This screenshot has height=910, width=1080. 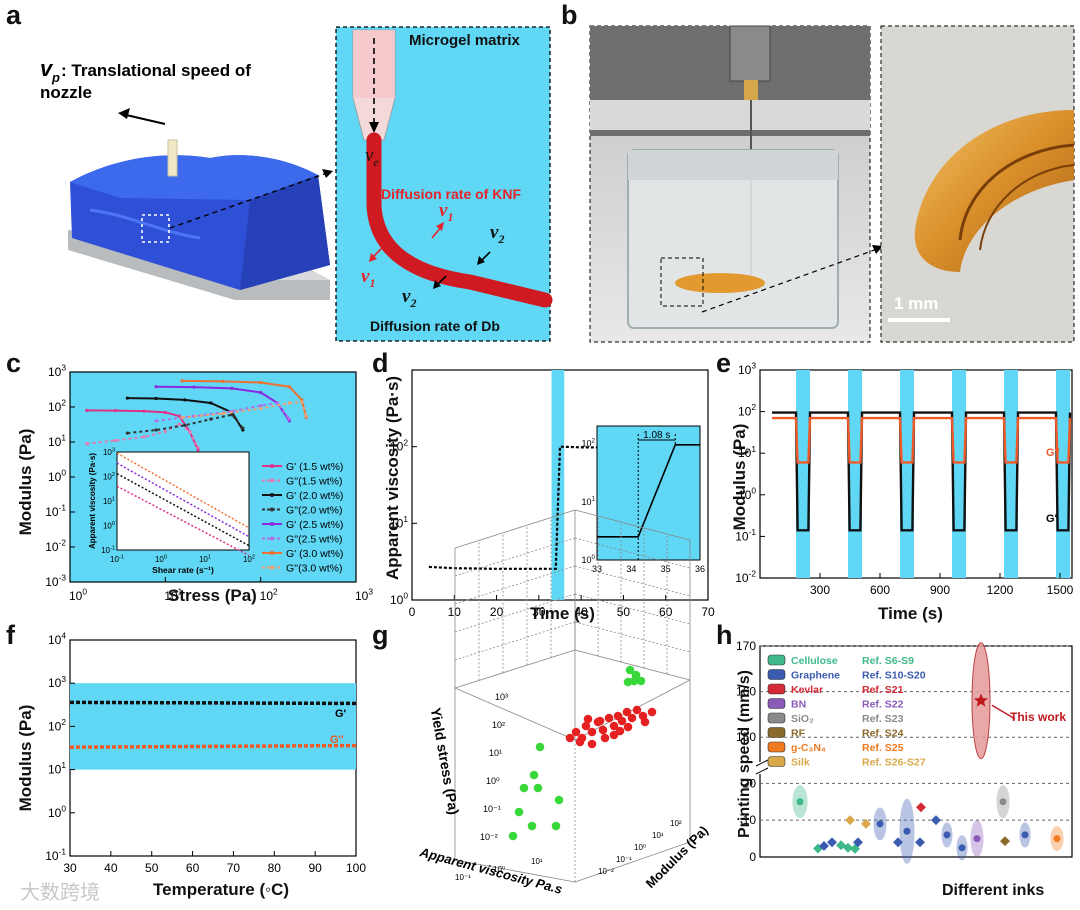 What do you see at coordinates (109, 452) in the screenshot?
I see `c-inset-ytick: 10³` at bounding box center [109, 452].